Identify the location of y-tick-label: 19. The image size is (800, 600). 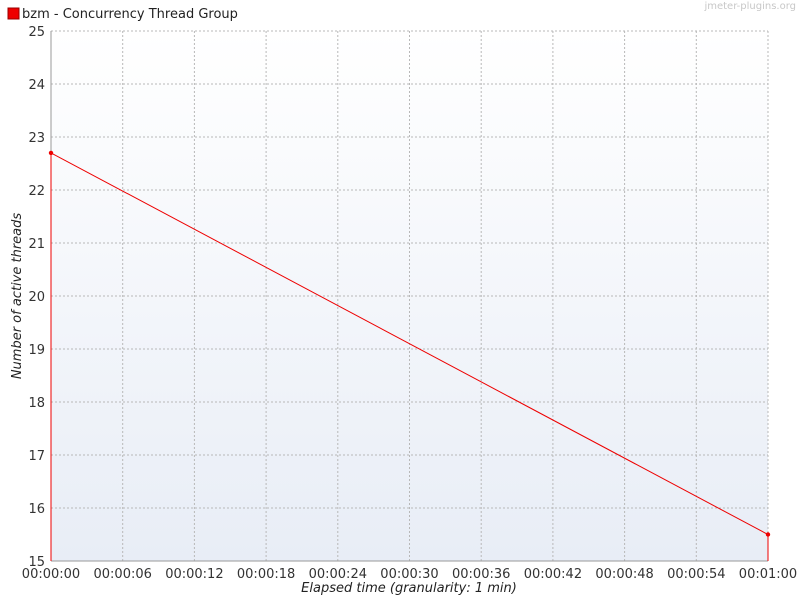
(36, 350).